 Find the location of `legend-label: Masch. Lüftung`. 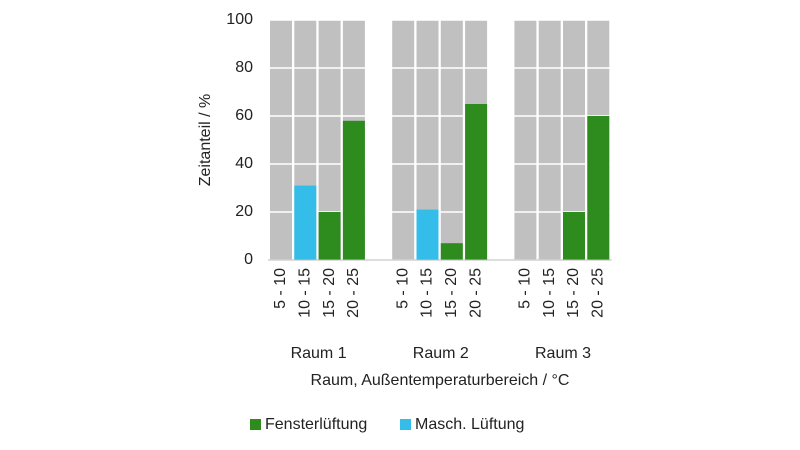

legend-label: Masch. Lüftung is located at coordinates (469, 424).